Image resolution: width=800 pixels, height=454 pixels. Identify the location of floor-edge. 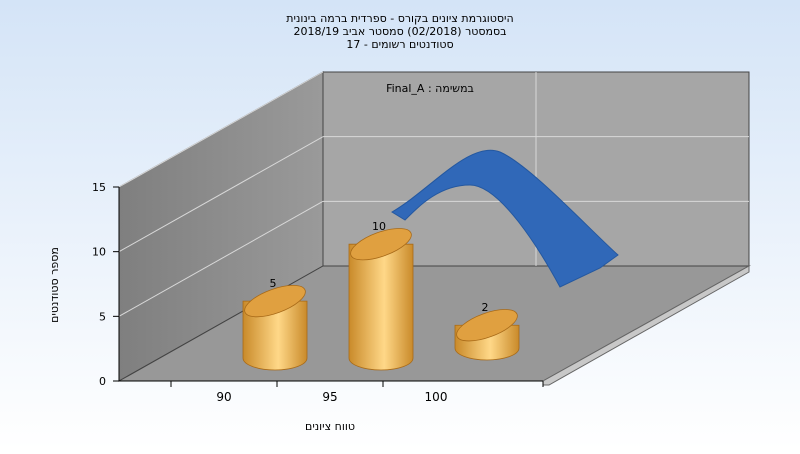
(646, 325).